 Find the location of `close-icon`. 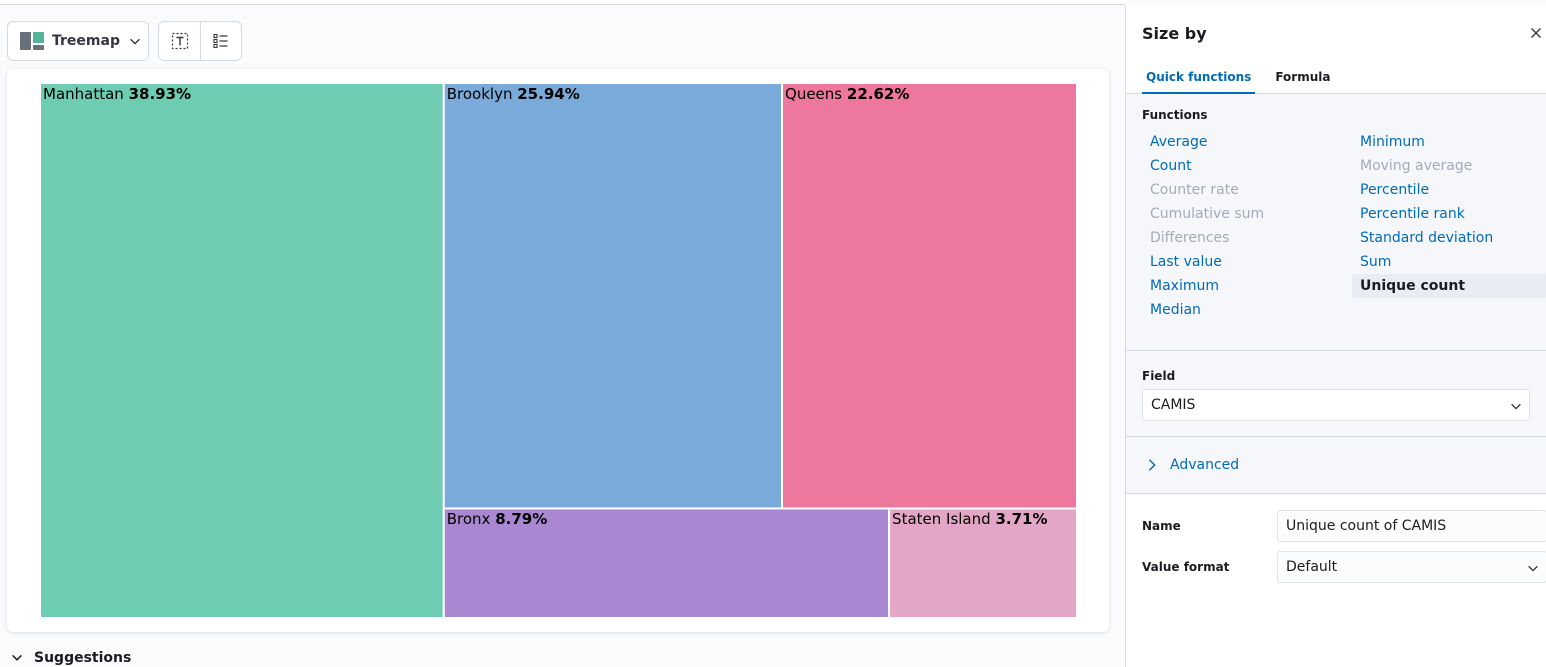

close-icon is located at coordinates (1536, 33).